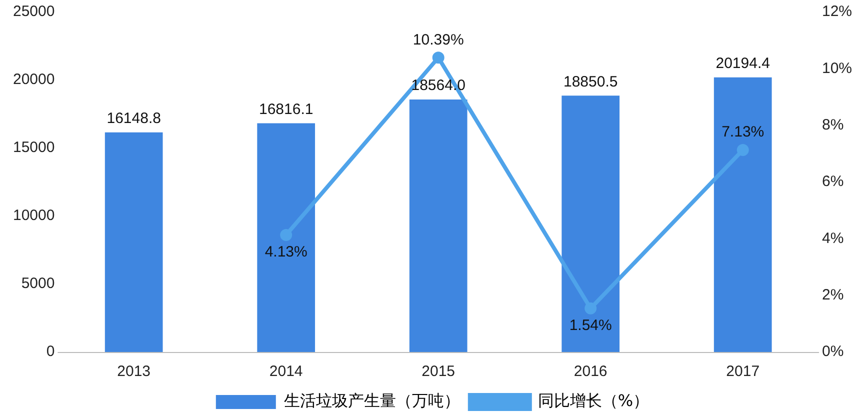 The width and height of the screenshot is (865, 420). Describe the element at coordinates (591, 371) in the screenshot. I see `x-tick-label: 2016` at that location.